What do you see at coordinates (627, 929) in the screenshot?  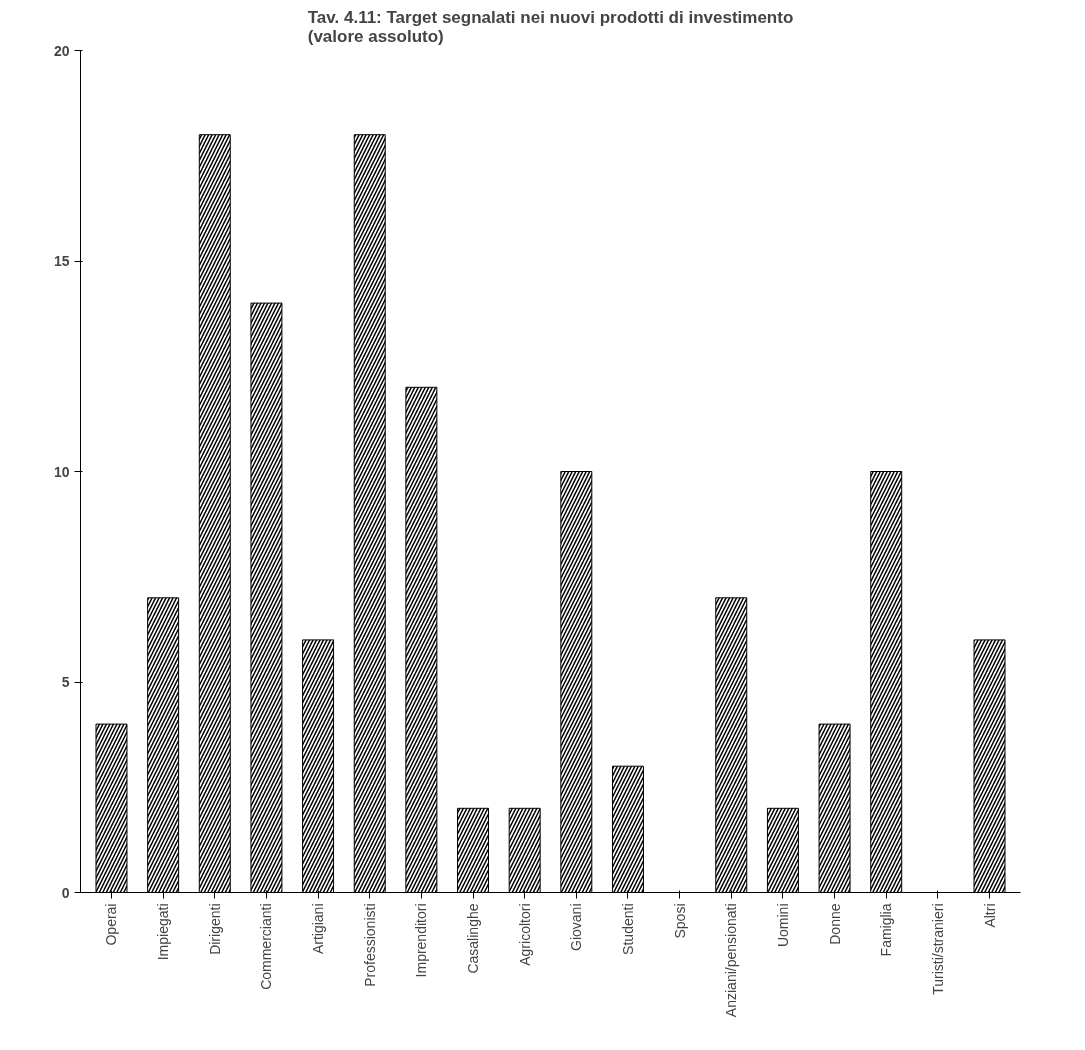 I see `x-tick-label: Studenti` at bounding box center [627, 929].